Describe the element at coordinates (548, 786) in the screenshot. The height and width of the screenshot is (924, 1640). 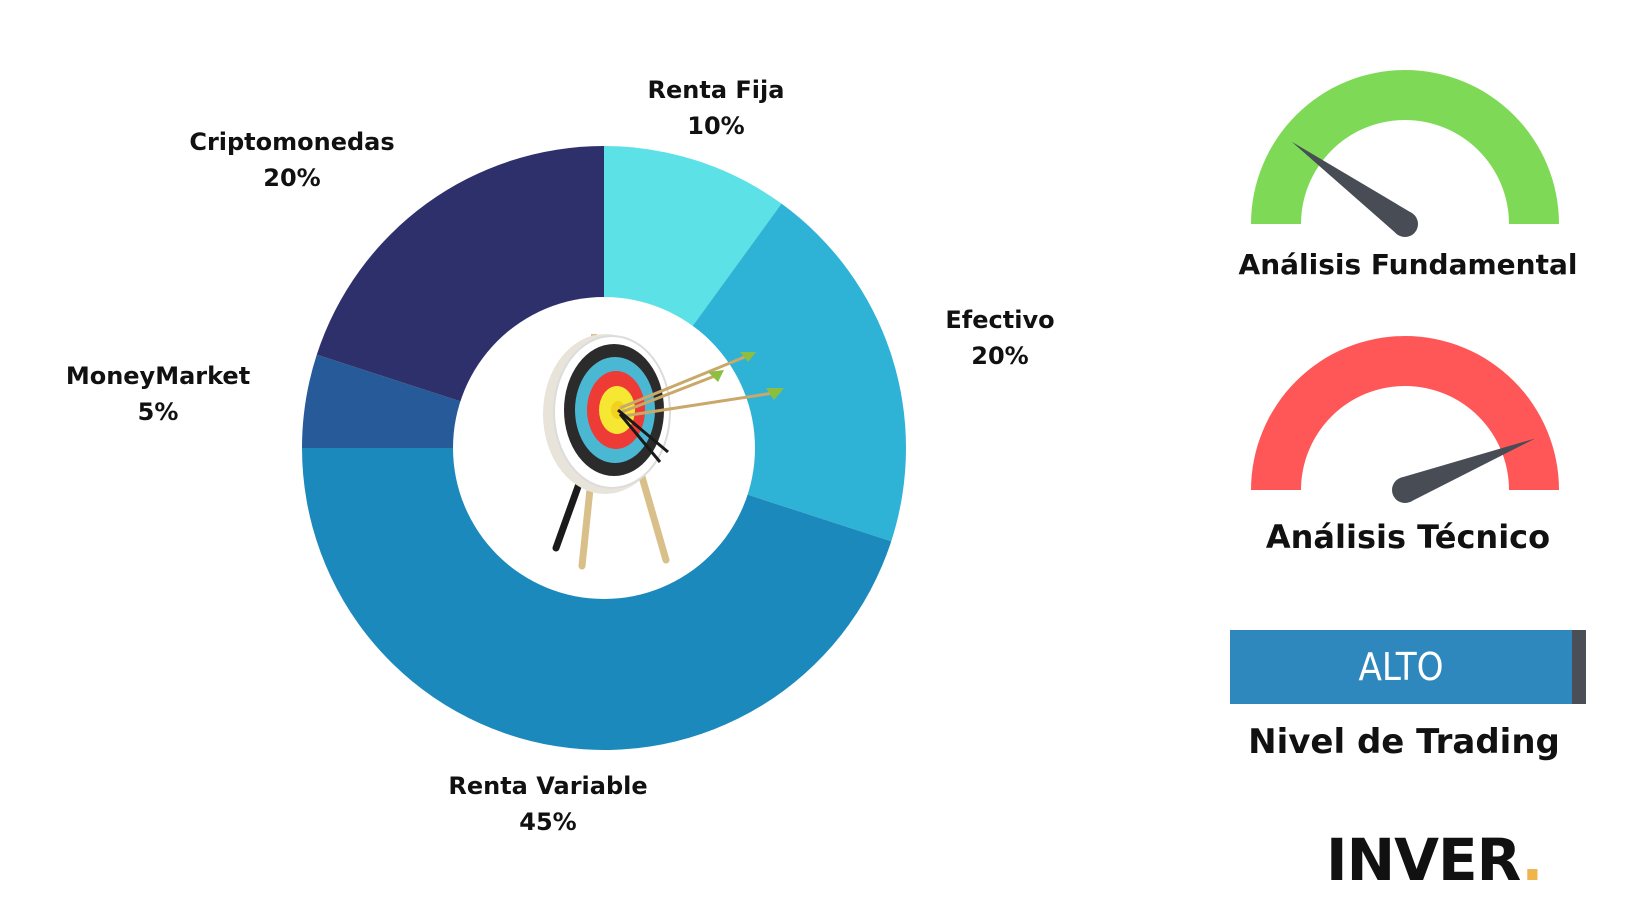
I see `slice-name: Renta Variable` at that location.